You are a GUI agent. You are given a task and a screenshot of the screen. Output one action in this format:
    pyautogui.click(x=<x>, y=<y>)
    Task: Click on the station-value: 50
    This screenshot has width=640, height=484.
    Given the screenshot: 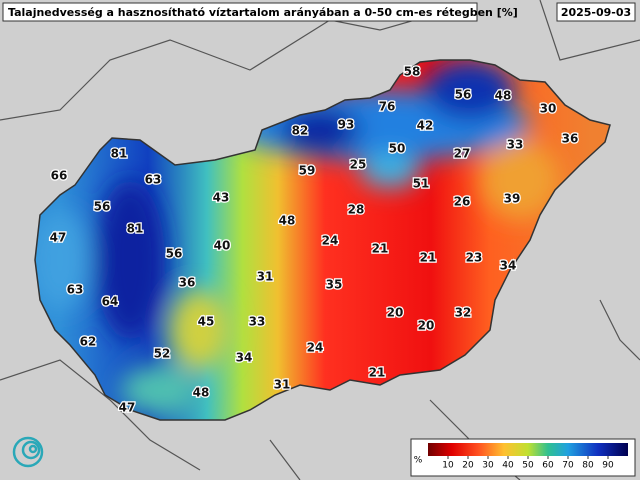 What is the action you would take?
    pyautogui.click(x=397, y=149)
    